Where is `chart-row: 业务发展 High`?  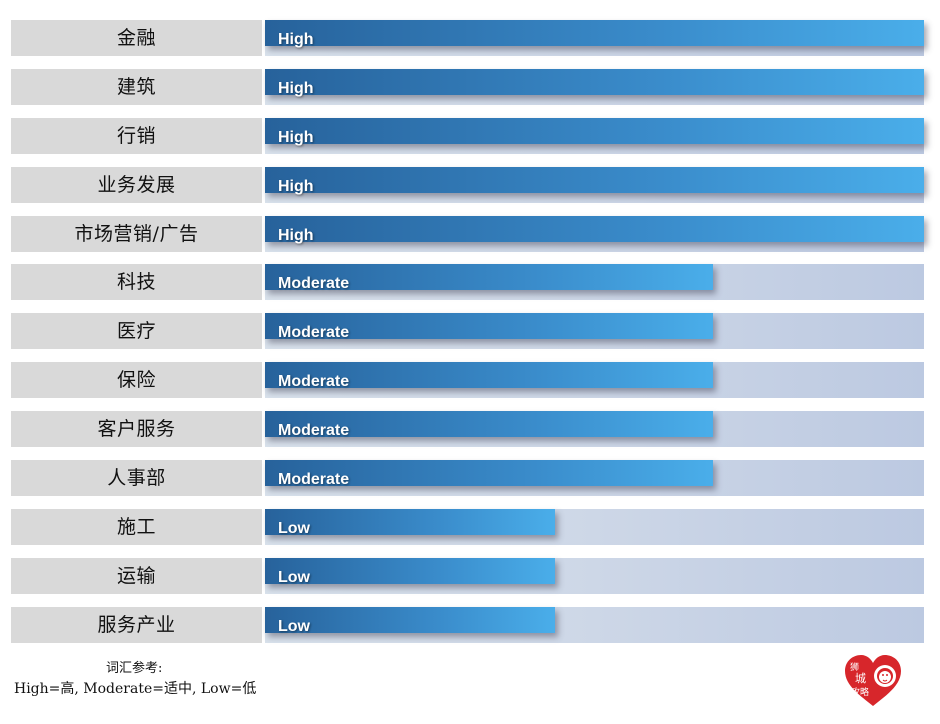
chart-row: 业务发展 High is located at coordinates (467, 185).